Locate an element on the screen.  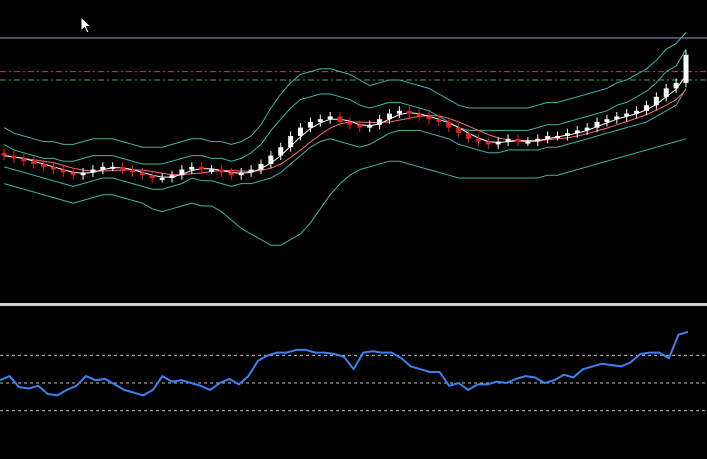
mouse-pointer-icon is located at coordinates (86, 25).